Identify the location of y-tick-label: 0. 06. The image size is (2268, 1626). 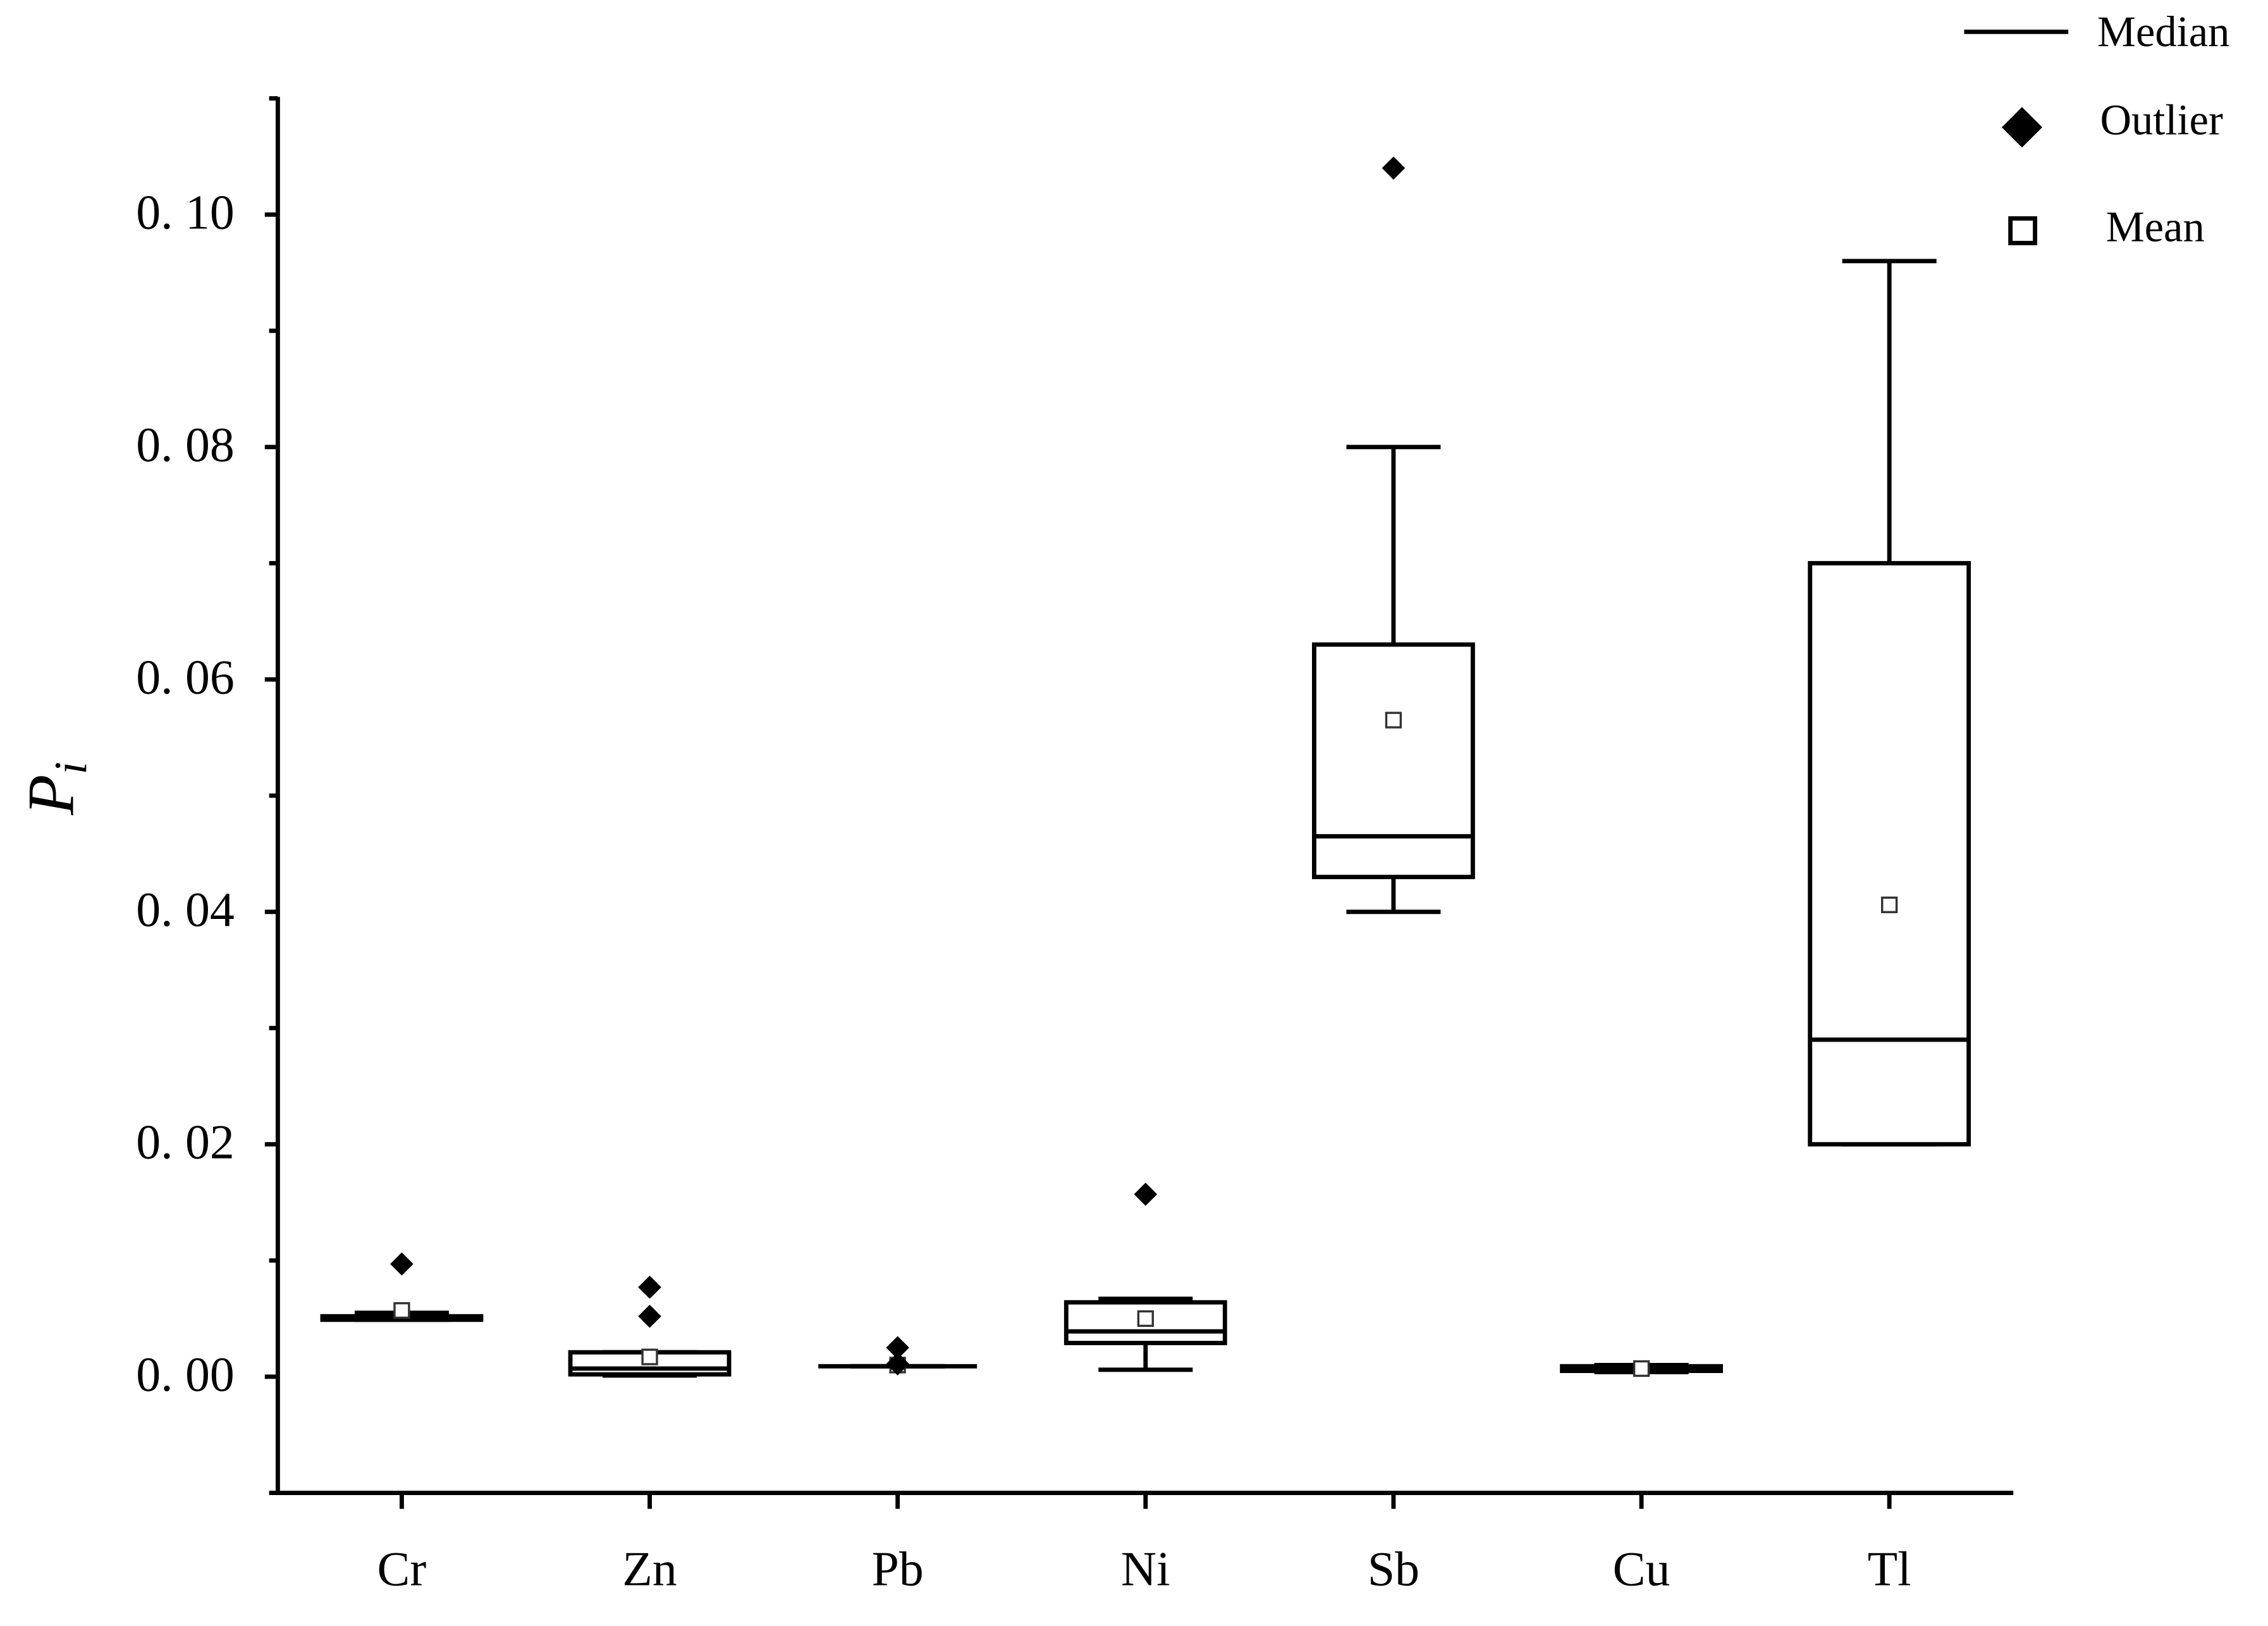
(186, 677).